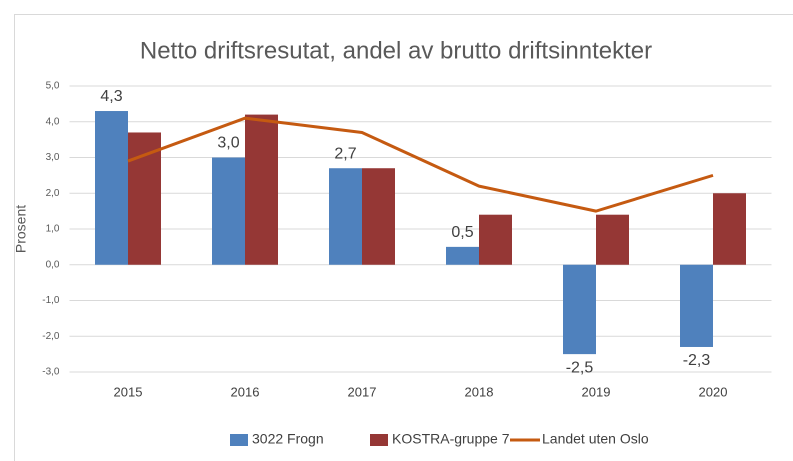 Image resolution: width=793 pixels, height=461 pixels. I want to click on x-tick-label: 2015, so click(128, 391).